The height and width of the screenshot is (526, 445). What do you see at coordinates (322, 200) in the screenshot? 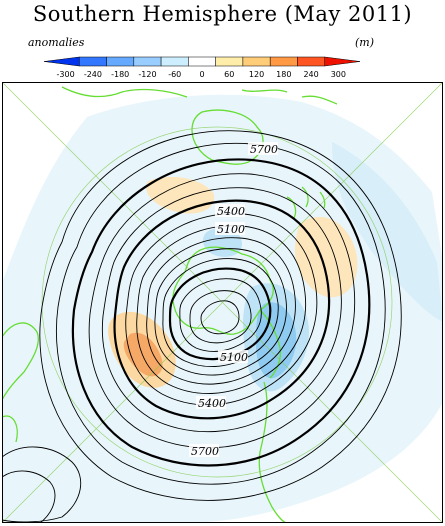
I see `east-island-coast` at bounding box center [322, 200].